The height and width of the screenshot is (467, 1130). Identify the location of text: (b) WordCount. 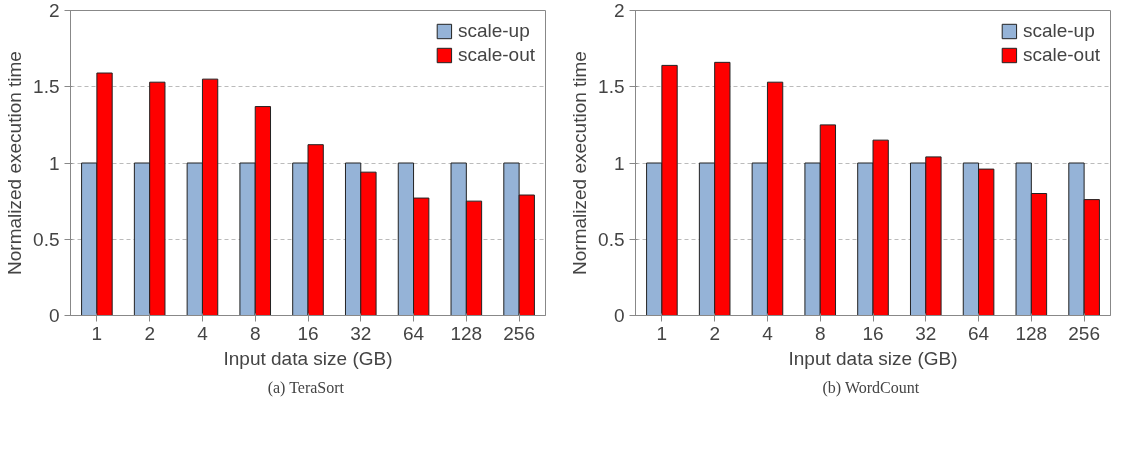
(871, 387).